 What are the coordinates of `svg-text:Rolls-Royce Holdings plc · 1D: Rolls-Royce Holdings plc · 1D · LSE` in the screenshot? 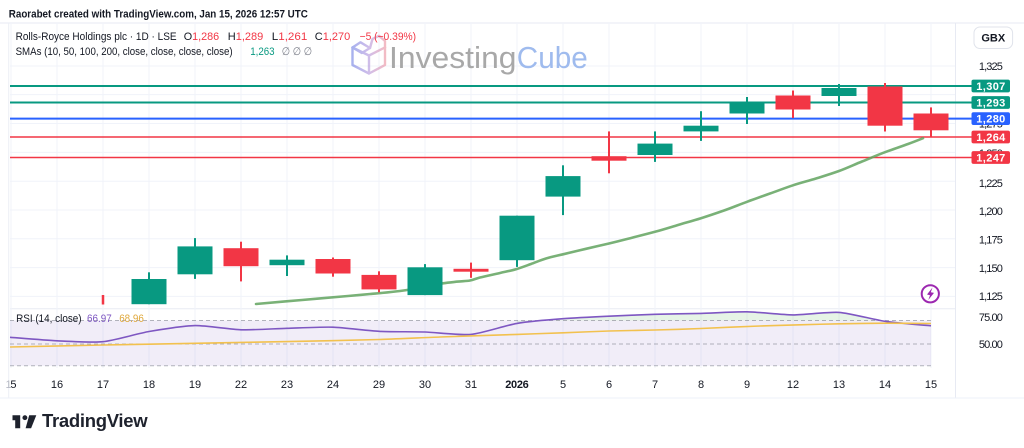 It's located at (96, 37).